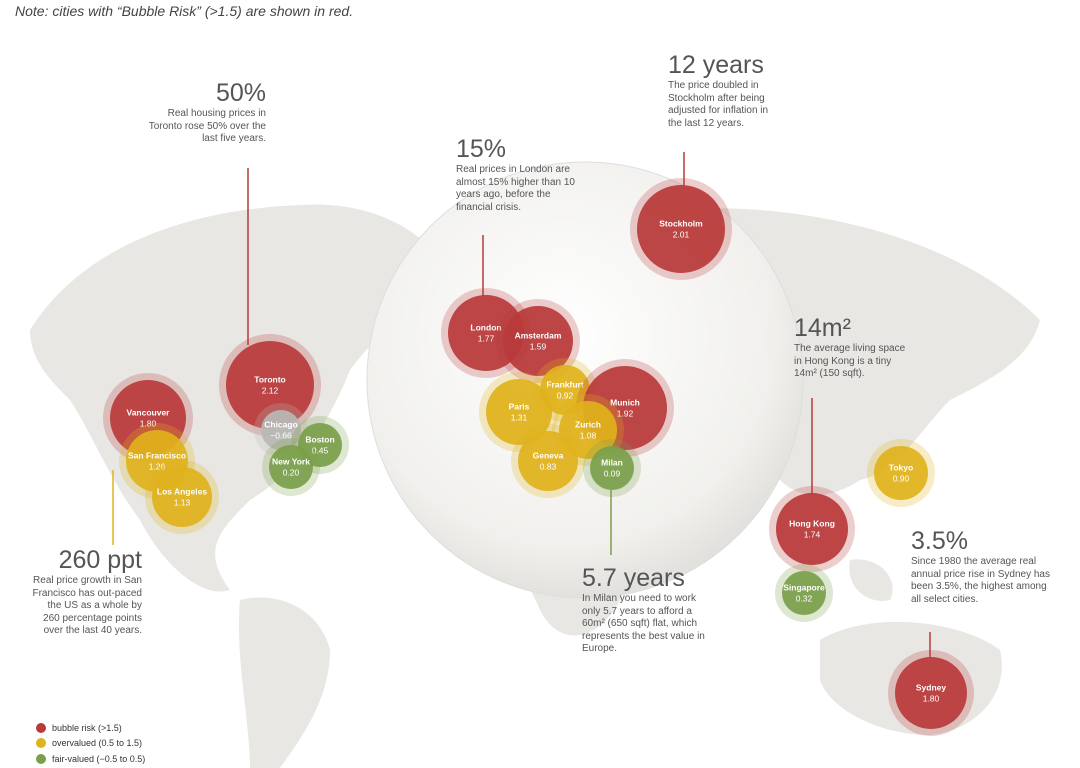  I want to click on city-name: Tokyo, so click(901, 467).